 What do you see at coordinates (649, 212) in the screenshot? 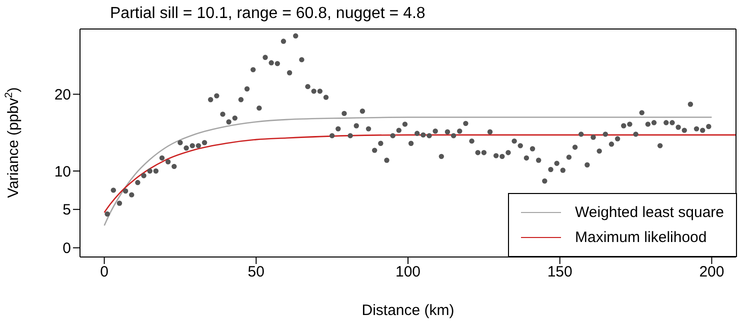
I see `legend-label: Weighted least square` at bounding box center [649, 212].